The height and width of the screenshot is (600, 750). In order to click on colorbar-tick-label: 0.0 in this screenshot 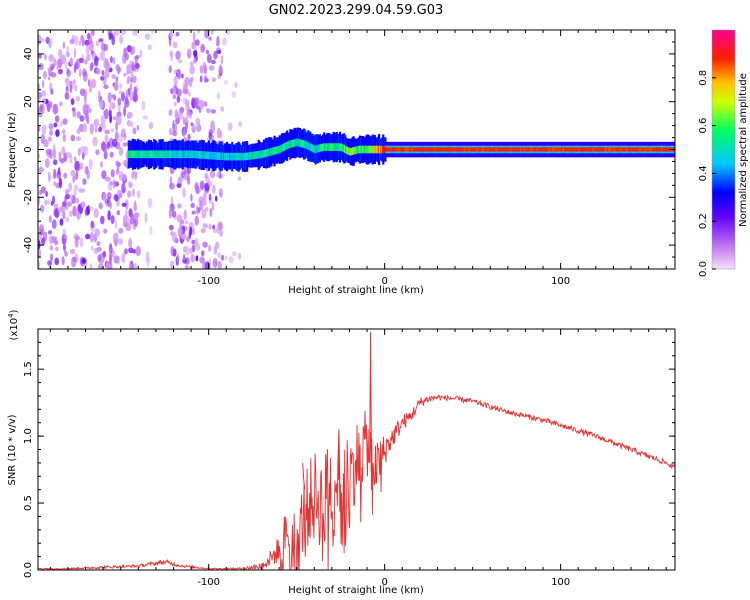, I will do `click(703, 269)`.